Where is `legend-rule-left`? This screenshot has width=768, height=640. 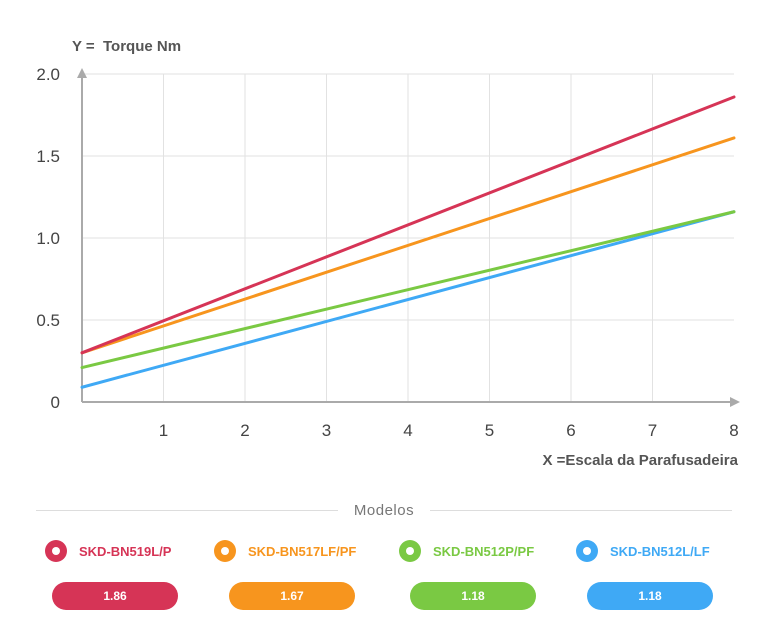 legend-rule-left is located at coordinates (187, 510).